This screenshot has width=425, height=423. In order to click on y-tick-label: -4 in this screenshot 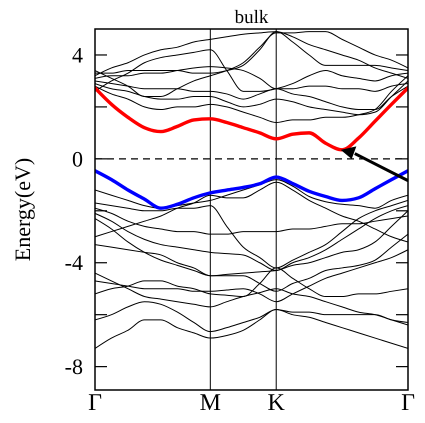, I will do `click(73, 263)`.